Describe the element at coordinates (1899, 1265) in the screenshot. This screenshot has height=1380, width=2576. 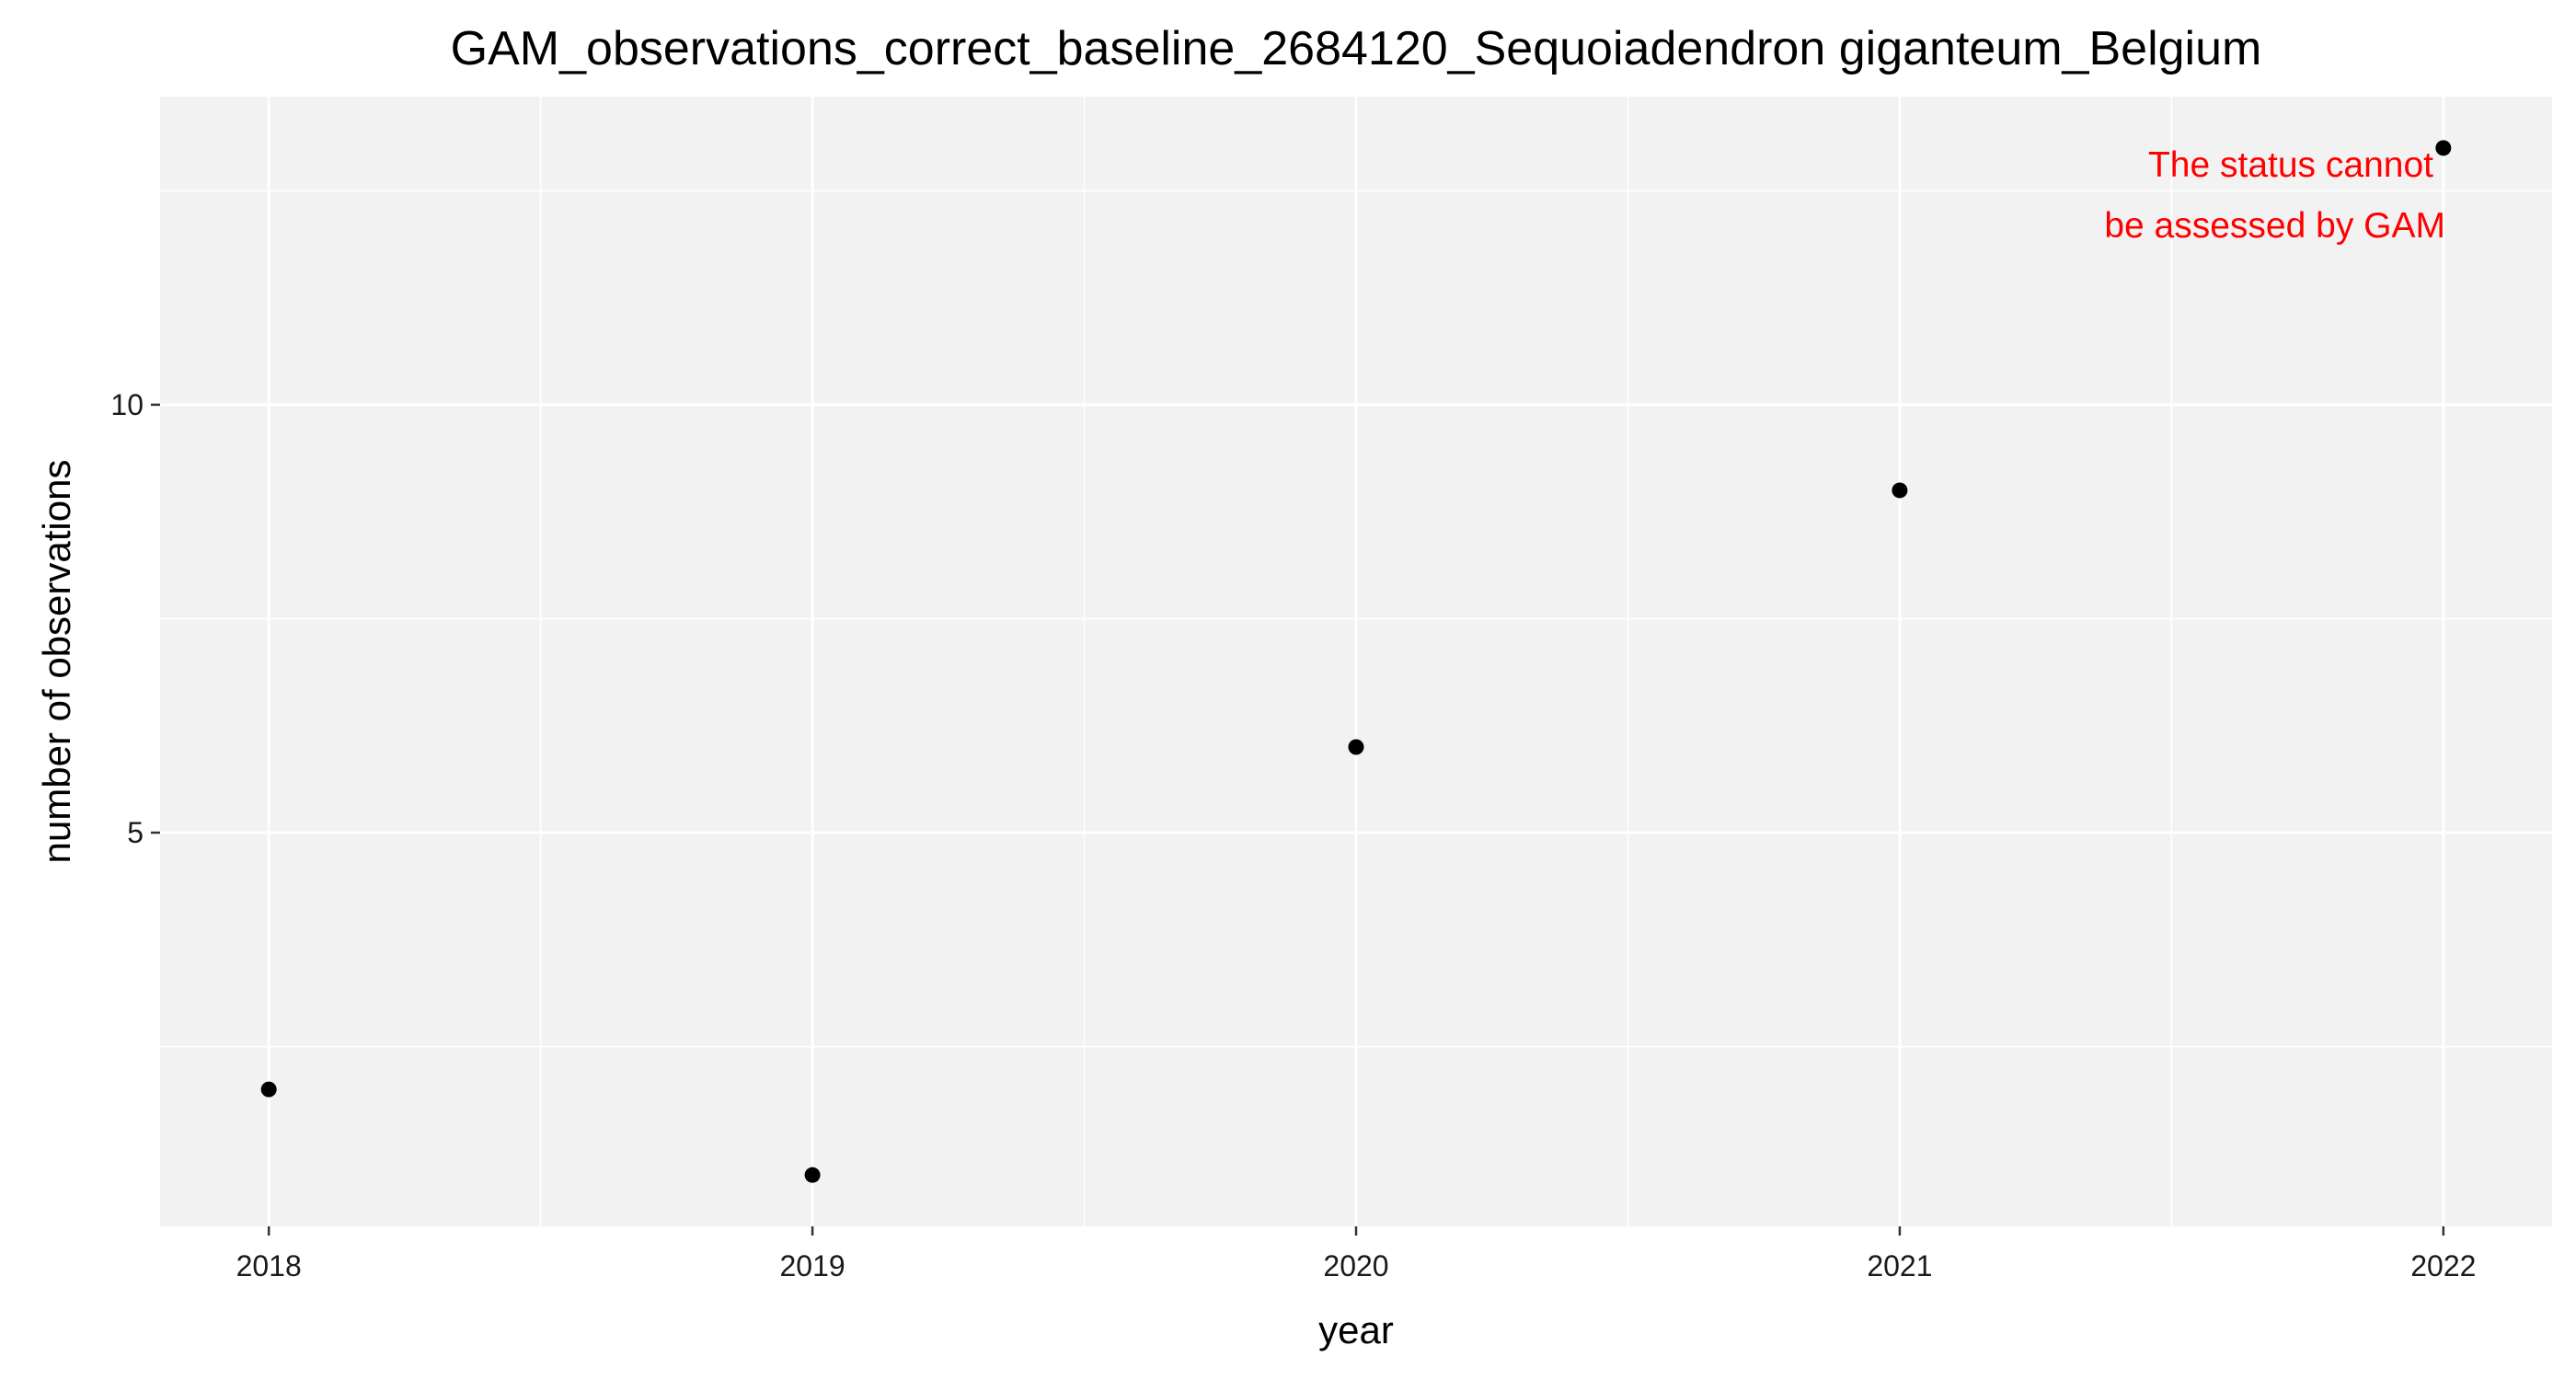
I see `x-tick-label: 2021` at that location.